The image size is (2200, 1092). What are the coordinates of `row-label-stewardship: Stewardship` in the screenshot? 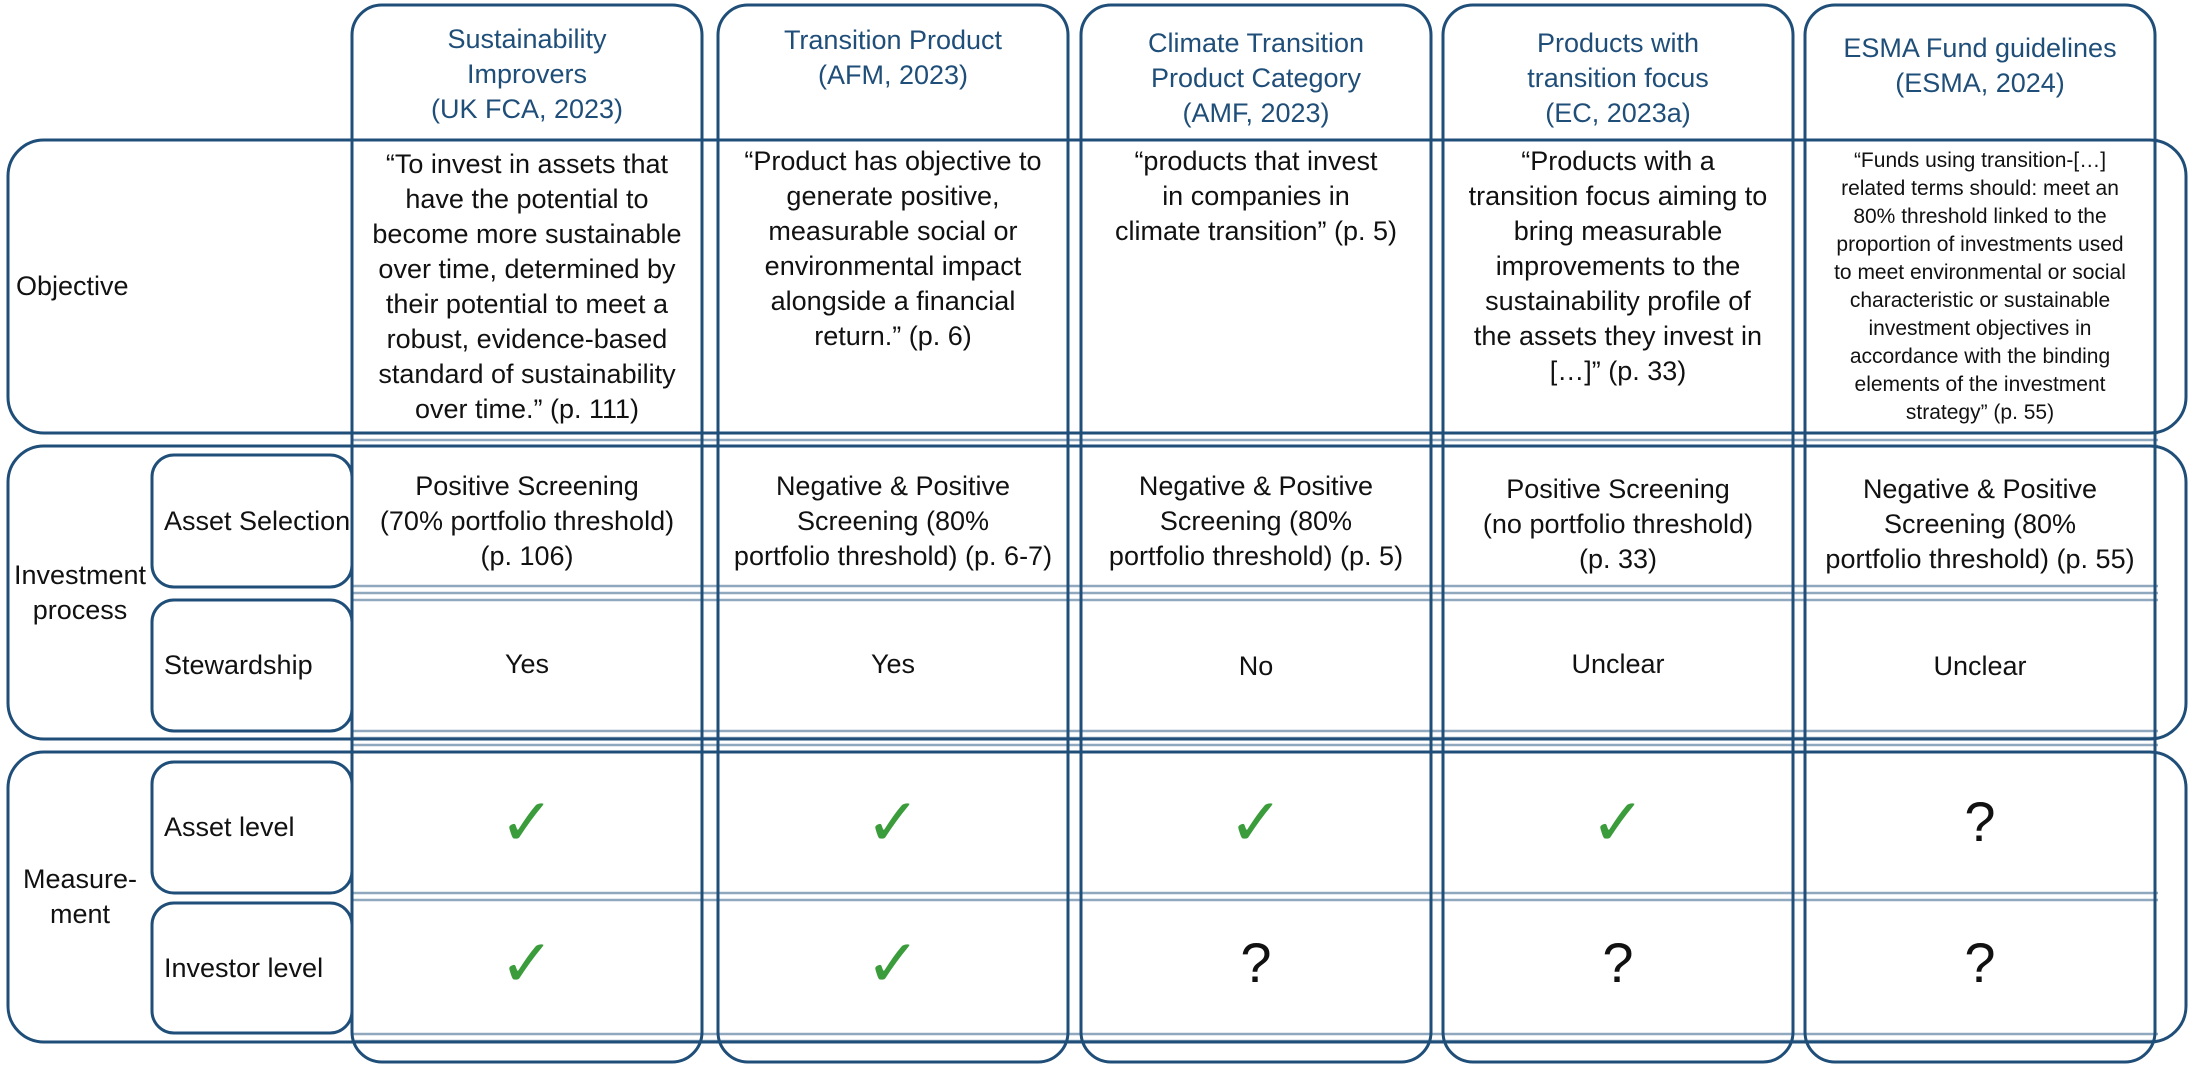 It's located at (238, 665).